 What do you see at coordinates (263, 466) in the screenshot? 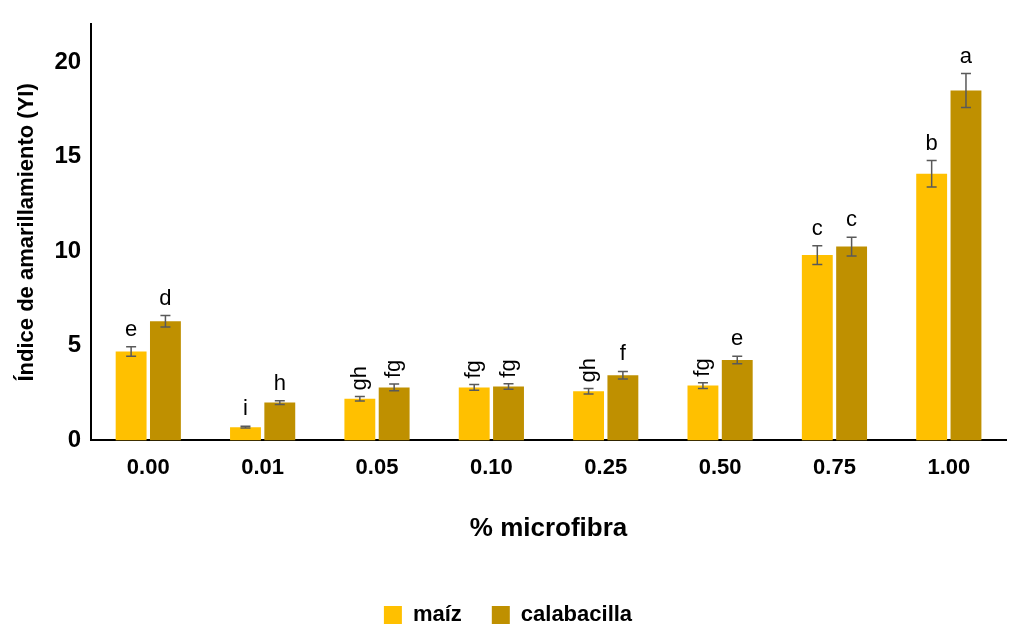
I see `x-tick-label: 0.01` at bounding box center [263, 466].